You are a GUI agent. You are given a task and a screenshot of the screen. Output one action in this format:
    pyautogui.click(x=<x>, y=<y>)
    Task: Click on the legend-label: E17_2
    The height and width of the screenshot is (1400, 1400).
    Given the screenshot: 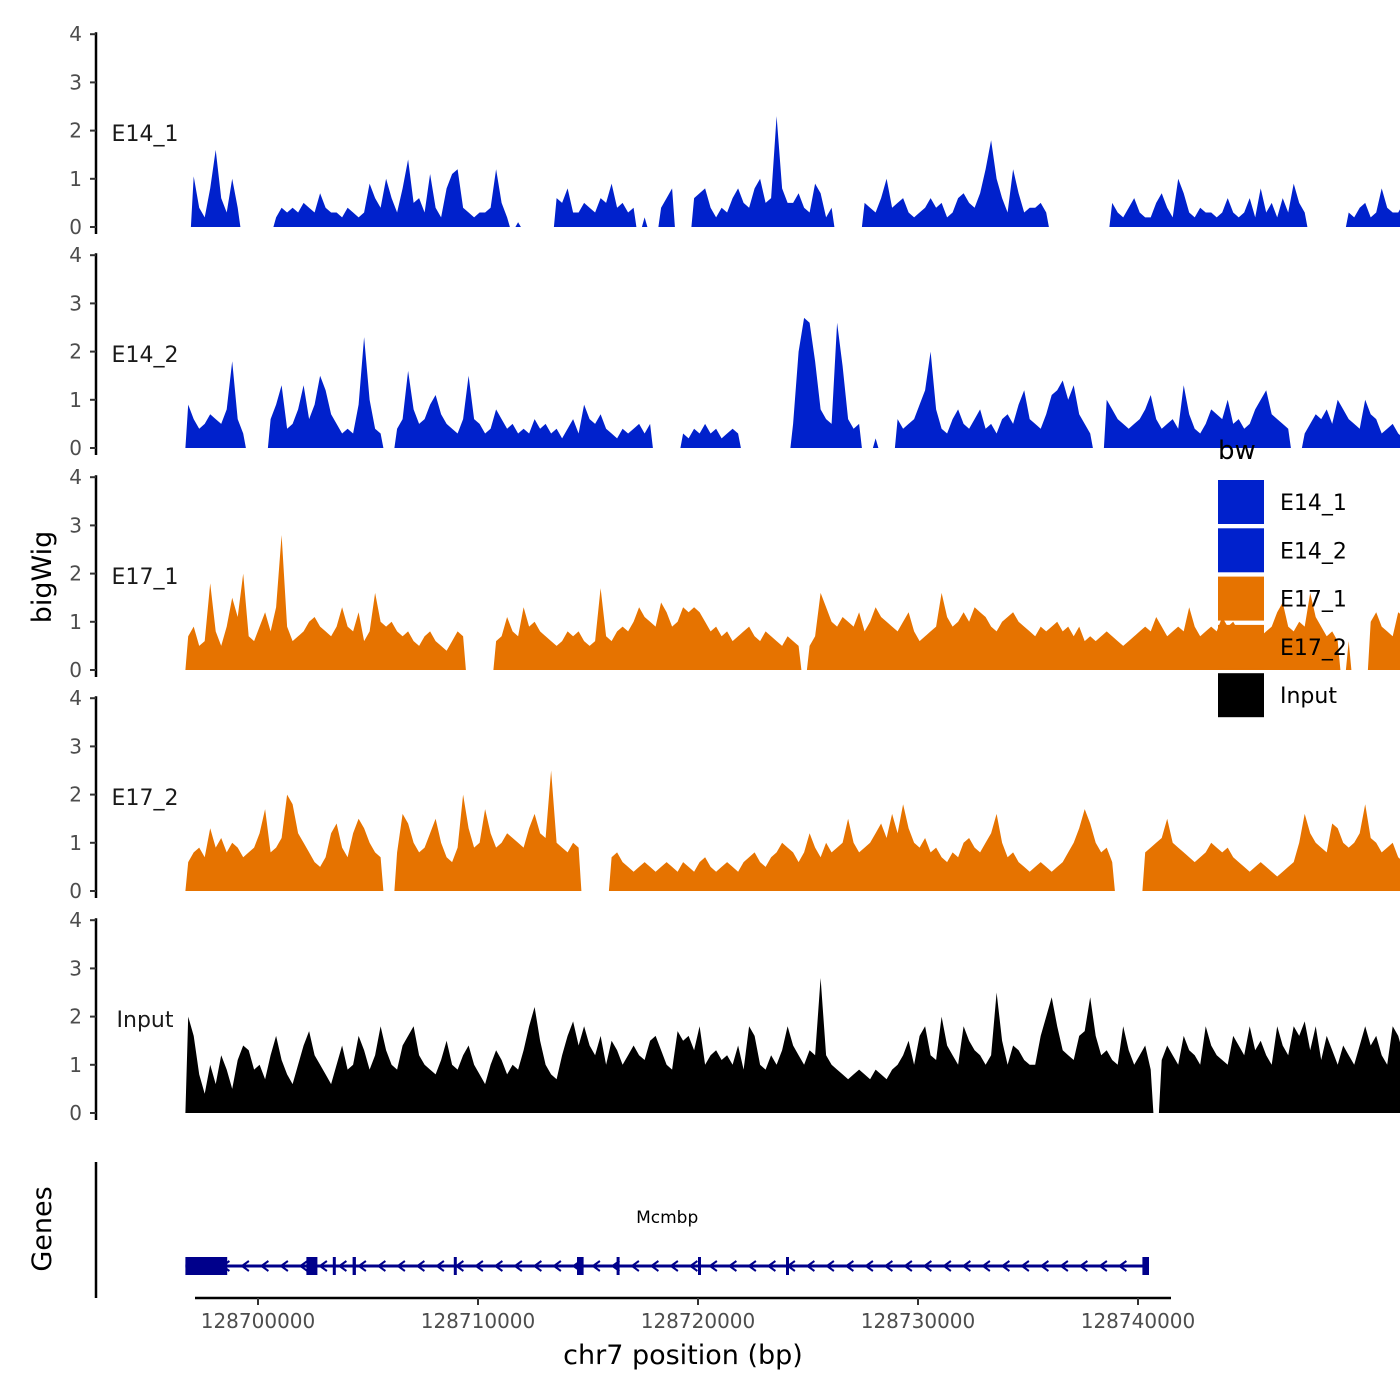 What is the action you would take?
    pyautogui.click(x=1313, y=648)
    